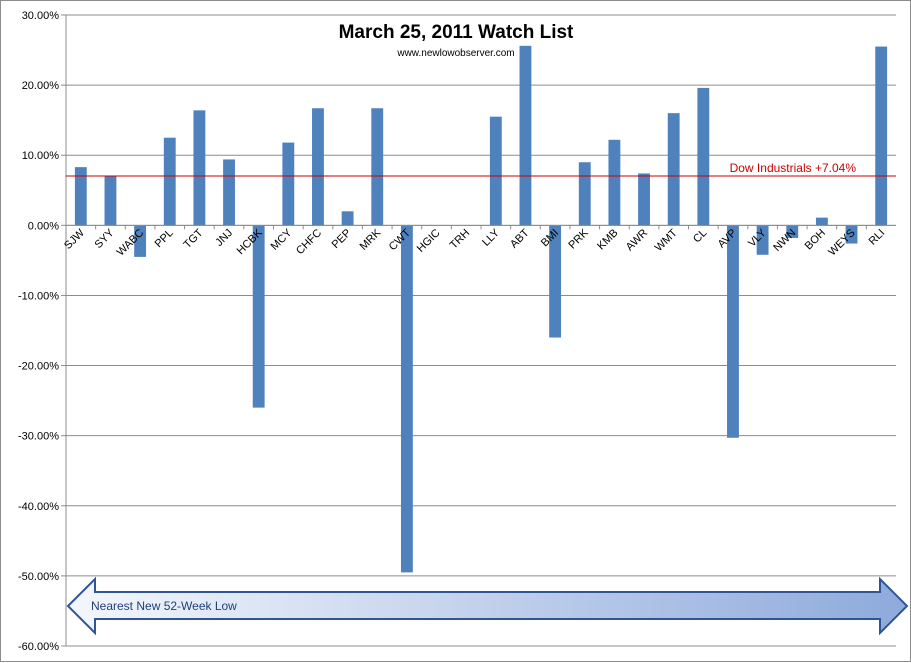  Describe the element at coordinates (666, 240) in the screenshot. I see `x-tick-label: WMT` at that location.